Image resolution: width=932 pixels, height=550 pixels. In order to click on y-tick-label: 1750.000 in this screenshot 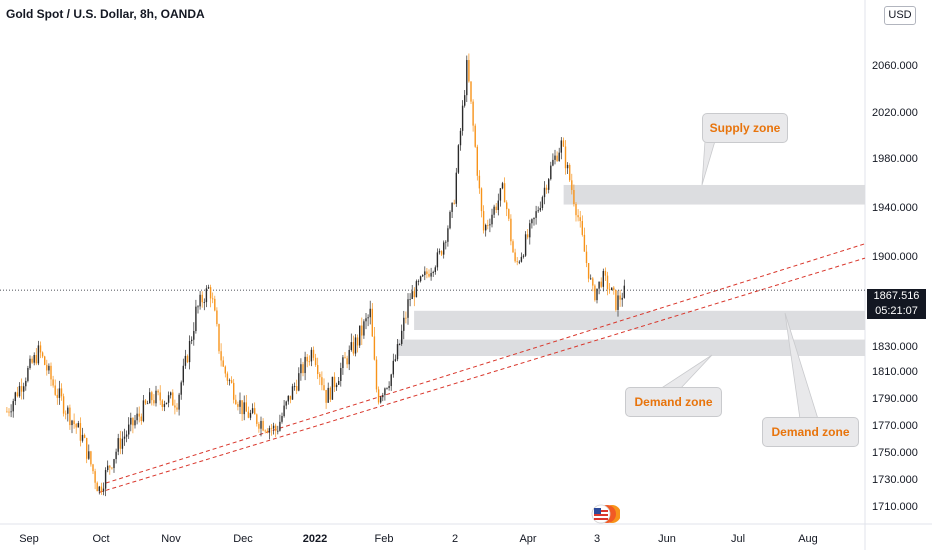, I will do `click(895, 453)`.